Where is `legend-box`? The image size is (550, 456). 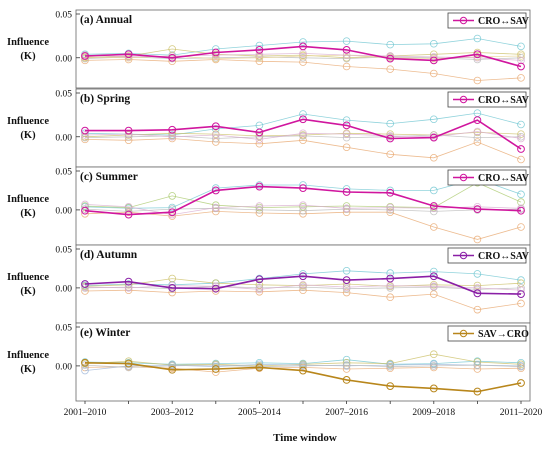 legend-box is located at coordinates (487, 255).